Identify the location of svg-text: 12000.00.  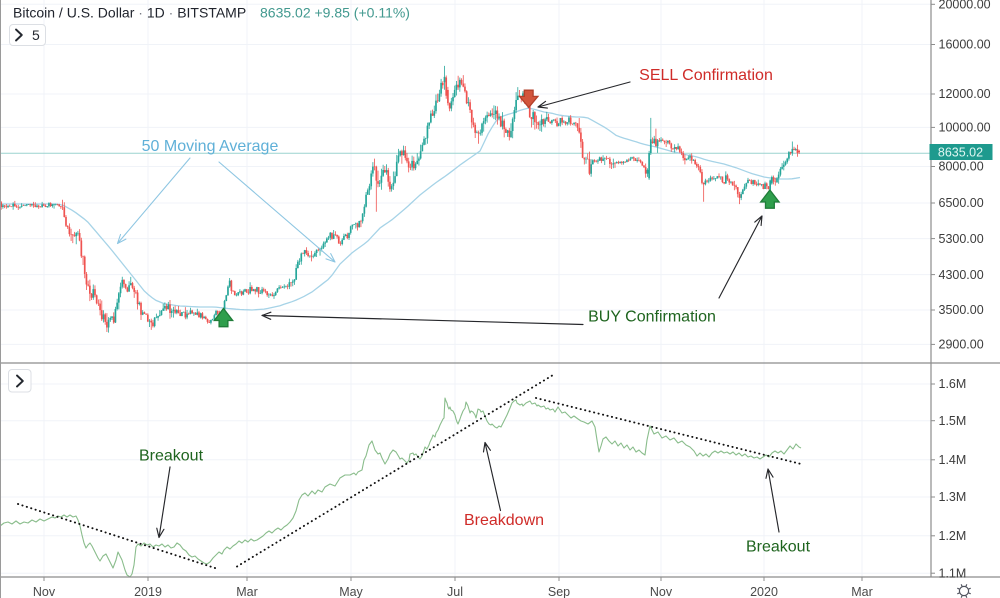
(965, 94).